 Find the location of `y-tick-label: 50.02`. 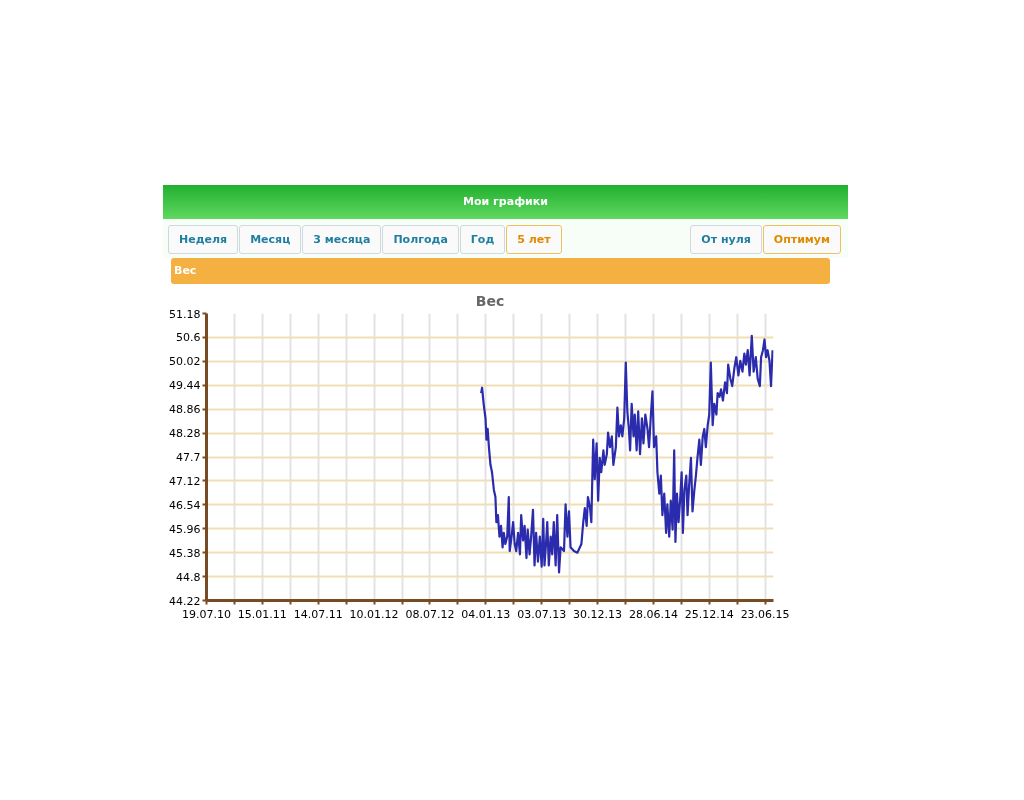

y-tick-label: 50.02 is located at coordinates (185, 362).